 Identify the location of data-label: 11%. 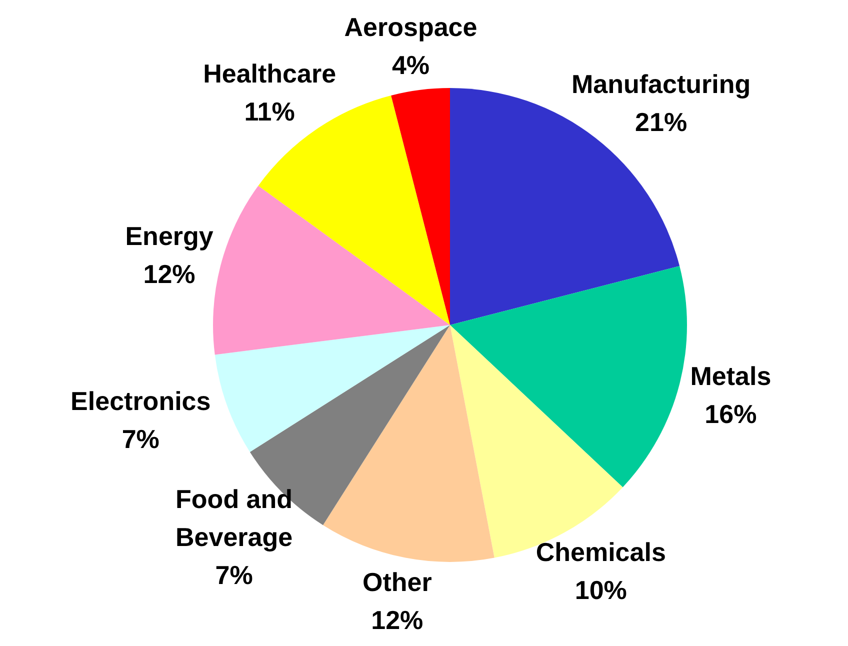
(269, 111).